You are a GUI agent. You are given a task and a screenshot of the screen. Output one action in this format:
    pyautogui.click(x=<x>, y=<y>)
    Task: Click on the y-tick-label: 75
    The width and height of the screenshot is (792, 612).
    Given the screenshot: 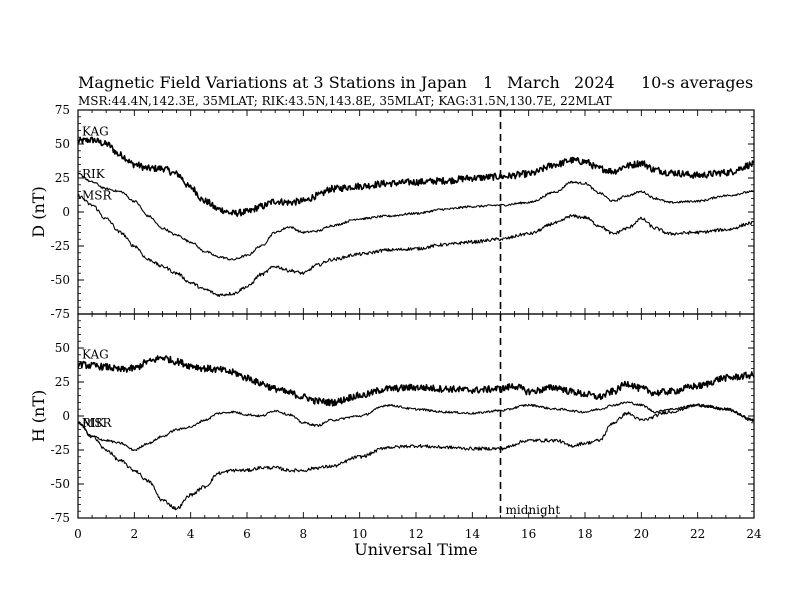 What is the action you would take?
    pyautogui.click(x=62, y=110)
    